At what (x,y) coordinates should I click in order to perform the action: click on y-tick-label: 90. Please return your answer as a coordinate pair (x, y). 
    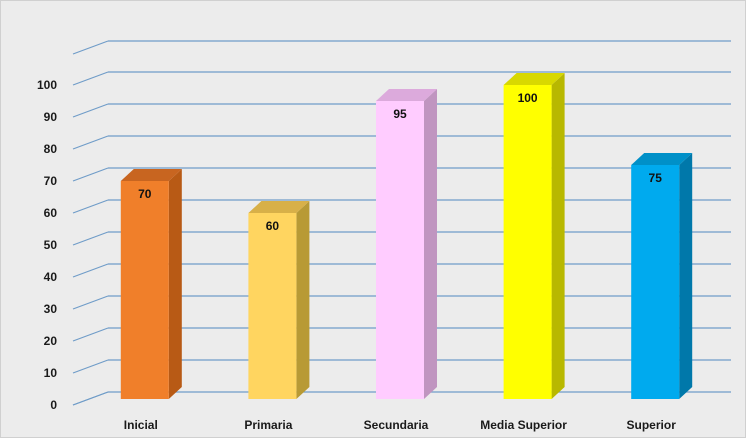
    Looking at the image, I should click on (51, 117).